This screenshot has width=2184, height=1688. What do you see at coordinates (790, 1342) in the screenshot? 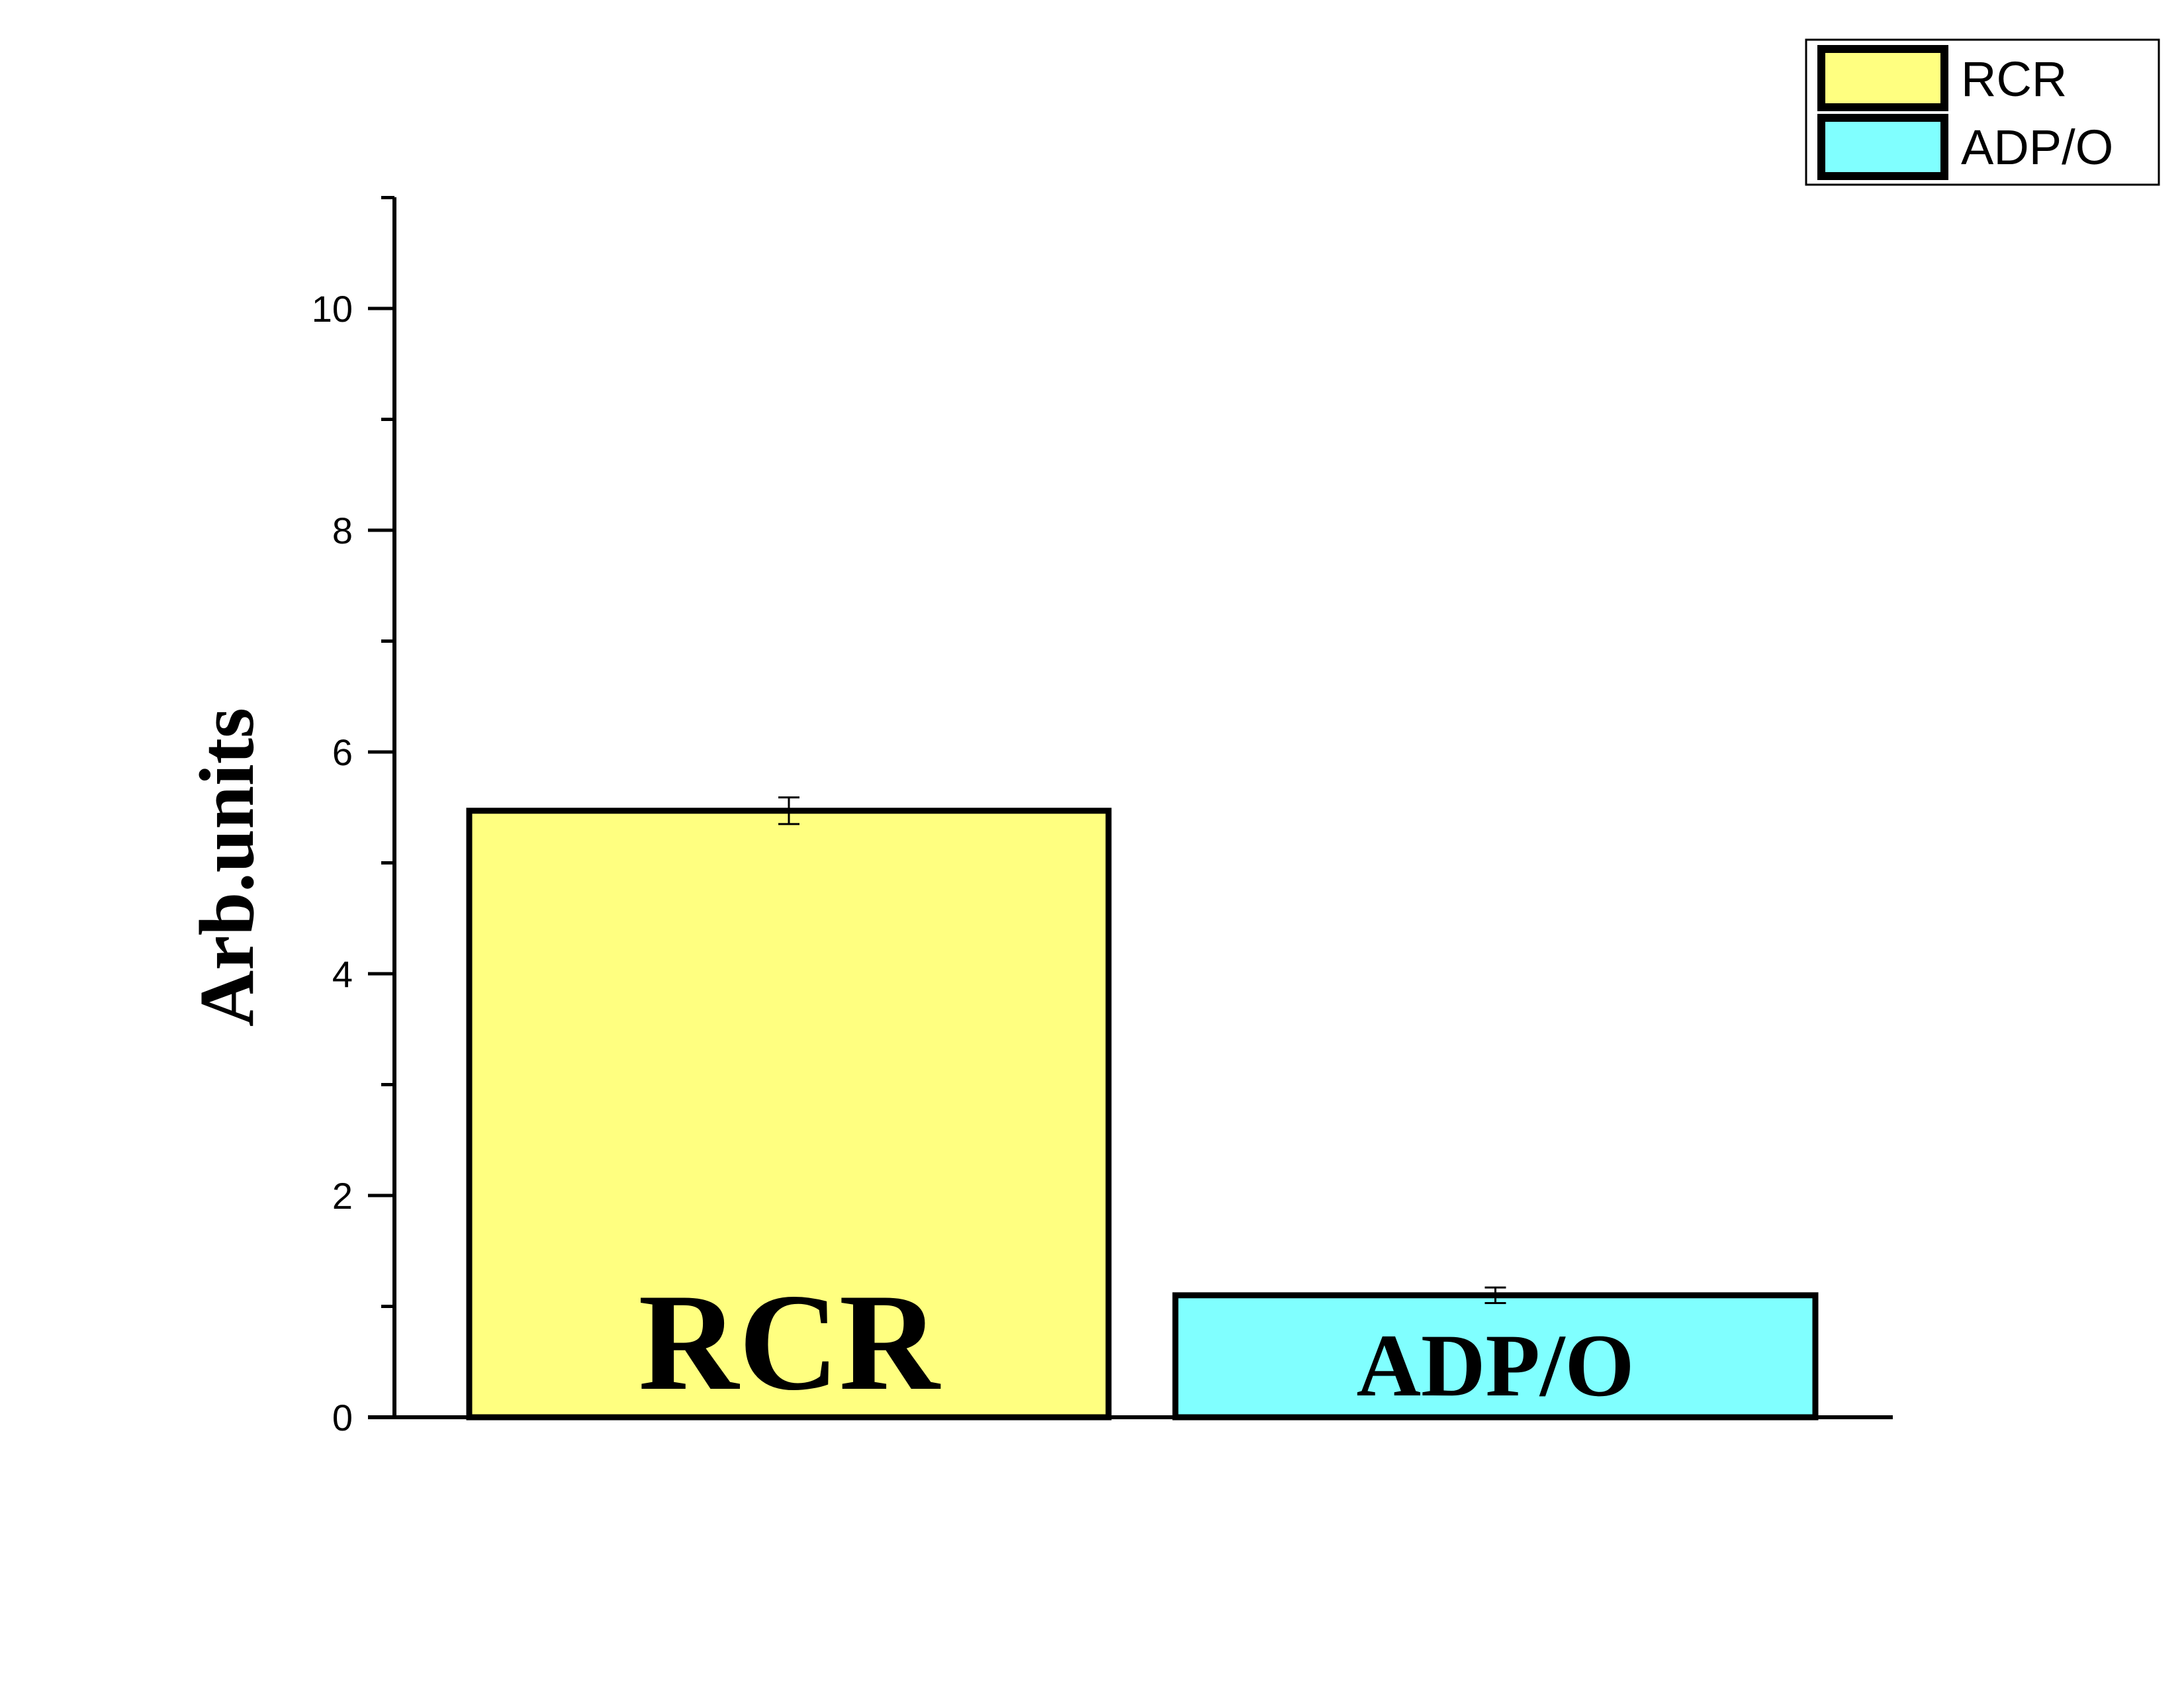
I see `bar-label-rcr: RCR` at bounding box center [790, 1342].